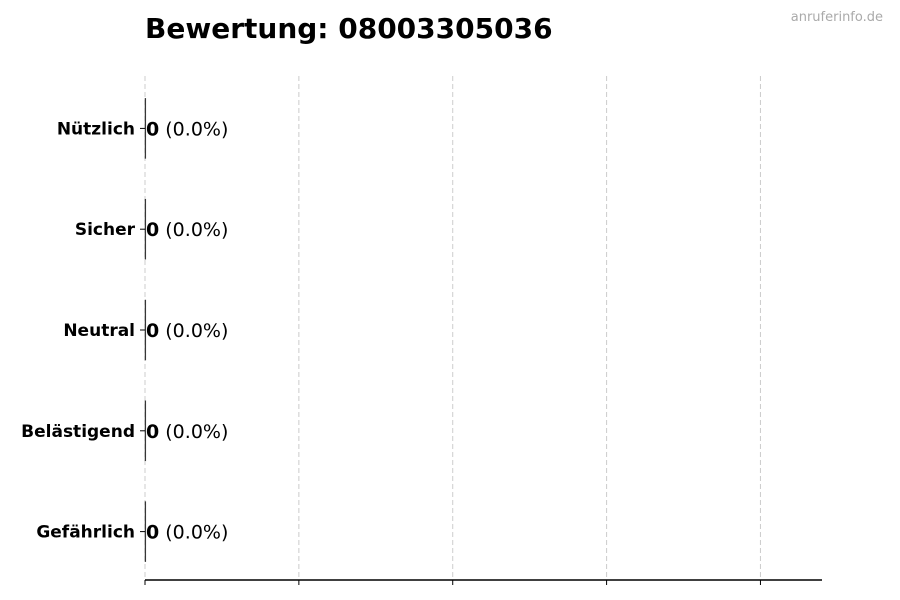  What do you see at coordinates (78, 432) in the screenshot?
I see `y-tick-label: Belästigend` at bounding box center [78, 432].